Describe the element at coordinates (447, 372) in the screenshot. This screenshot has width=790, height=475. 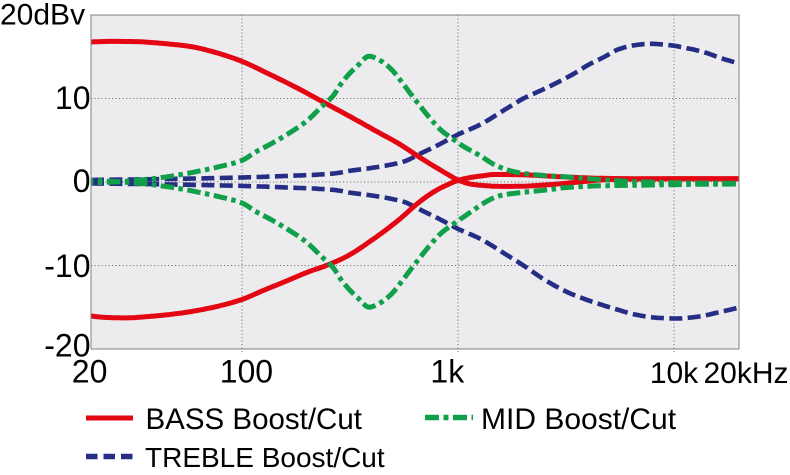
I see `svg-text: 1k` at that location.